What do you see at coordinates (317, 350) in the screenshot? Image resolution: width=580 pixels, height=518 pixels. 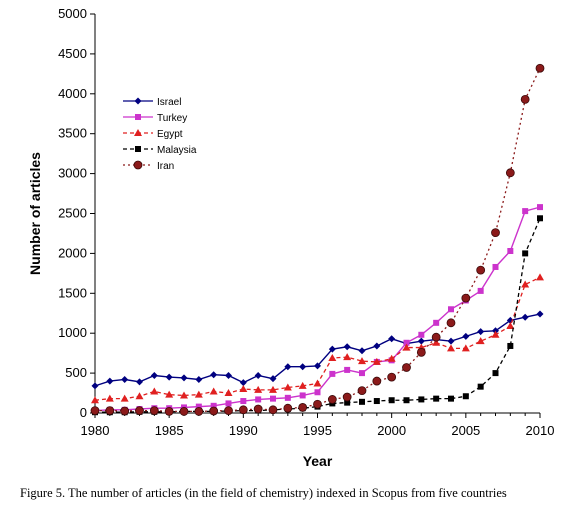 I see `series-line-israel` at bounding box center [317, 350].